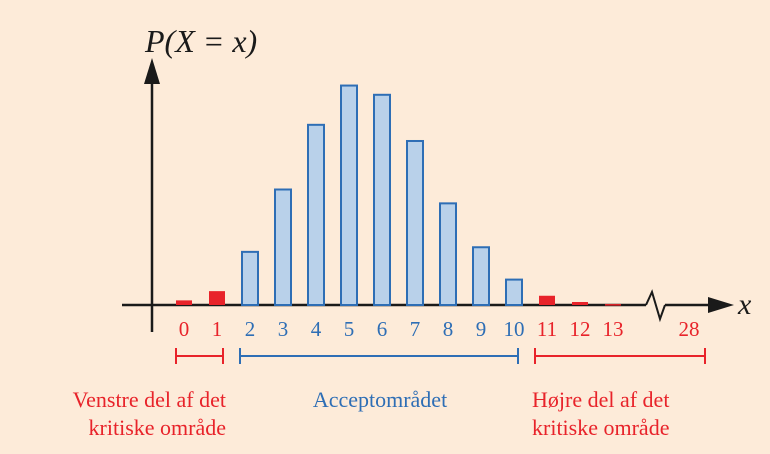  What do you see at coordinates (481, 329) in the screenshot?
I see `tick-label-9: 9` at bounding box center [481, 329].